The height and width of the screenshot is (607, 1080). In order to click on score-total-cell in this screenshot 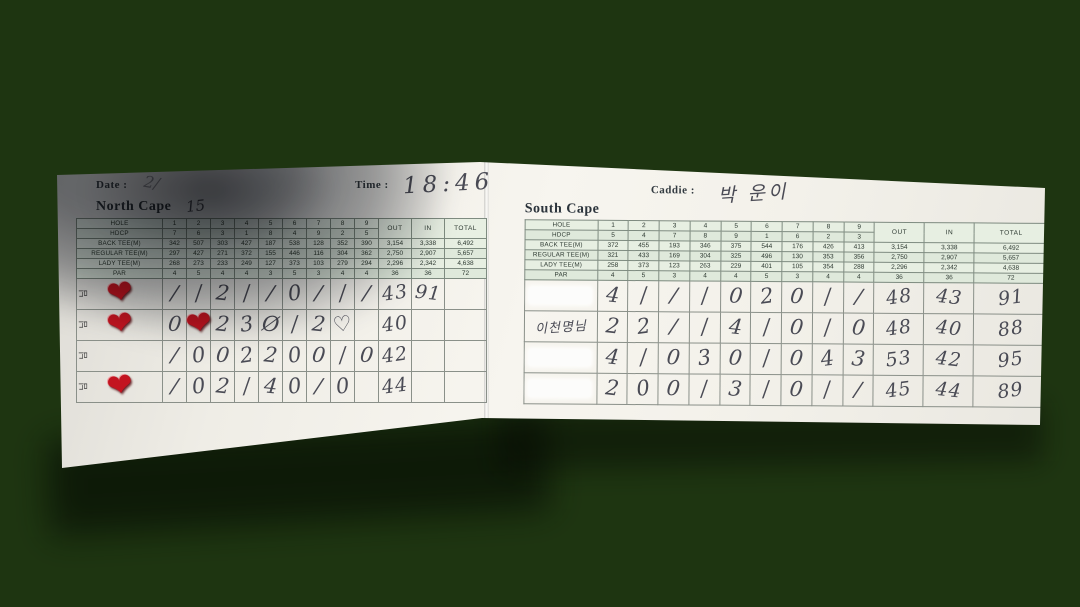, I will do `click(465, 387)`.